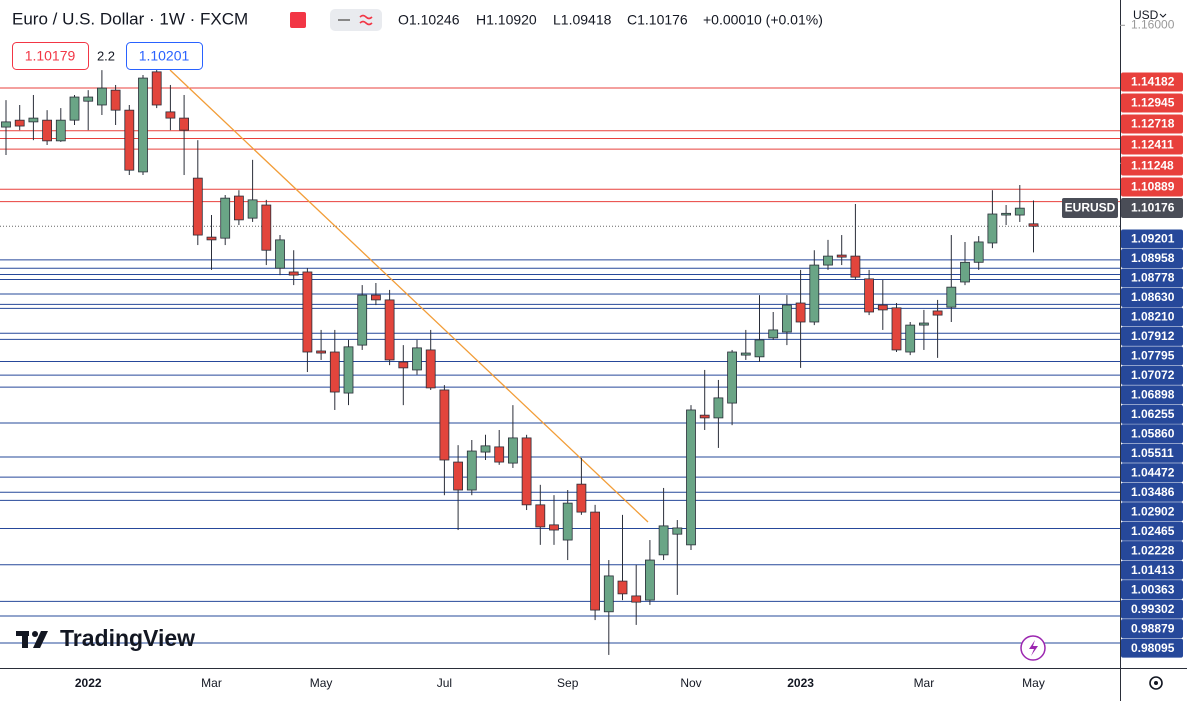 The height and width of the screenshot is (701, 1187). I want to click on ohlc-high: H1.10920, so click(506, 20).